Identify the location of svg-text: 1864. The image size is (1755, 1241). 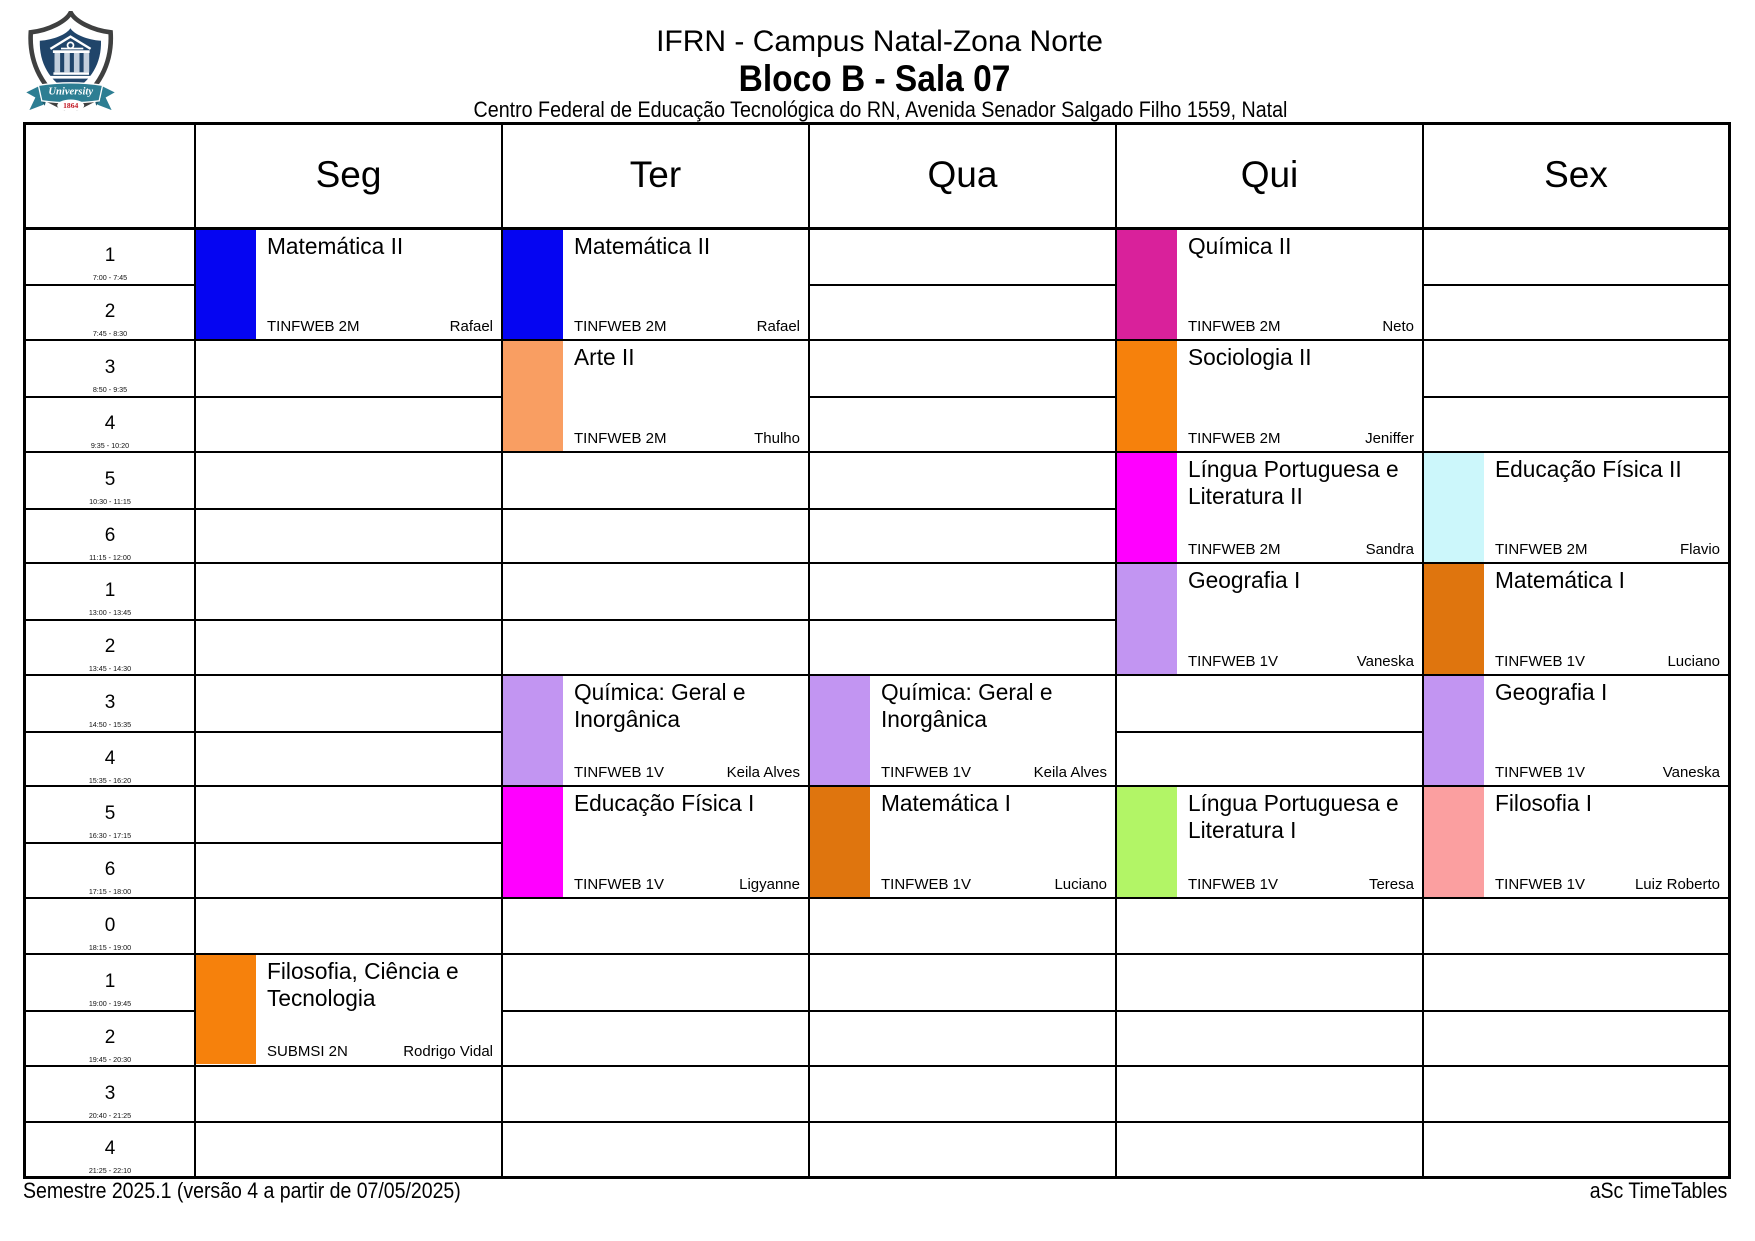
(70, 105).